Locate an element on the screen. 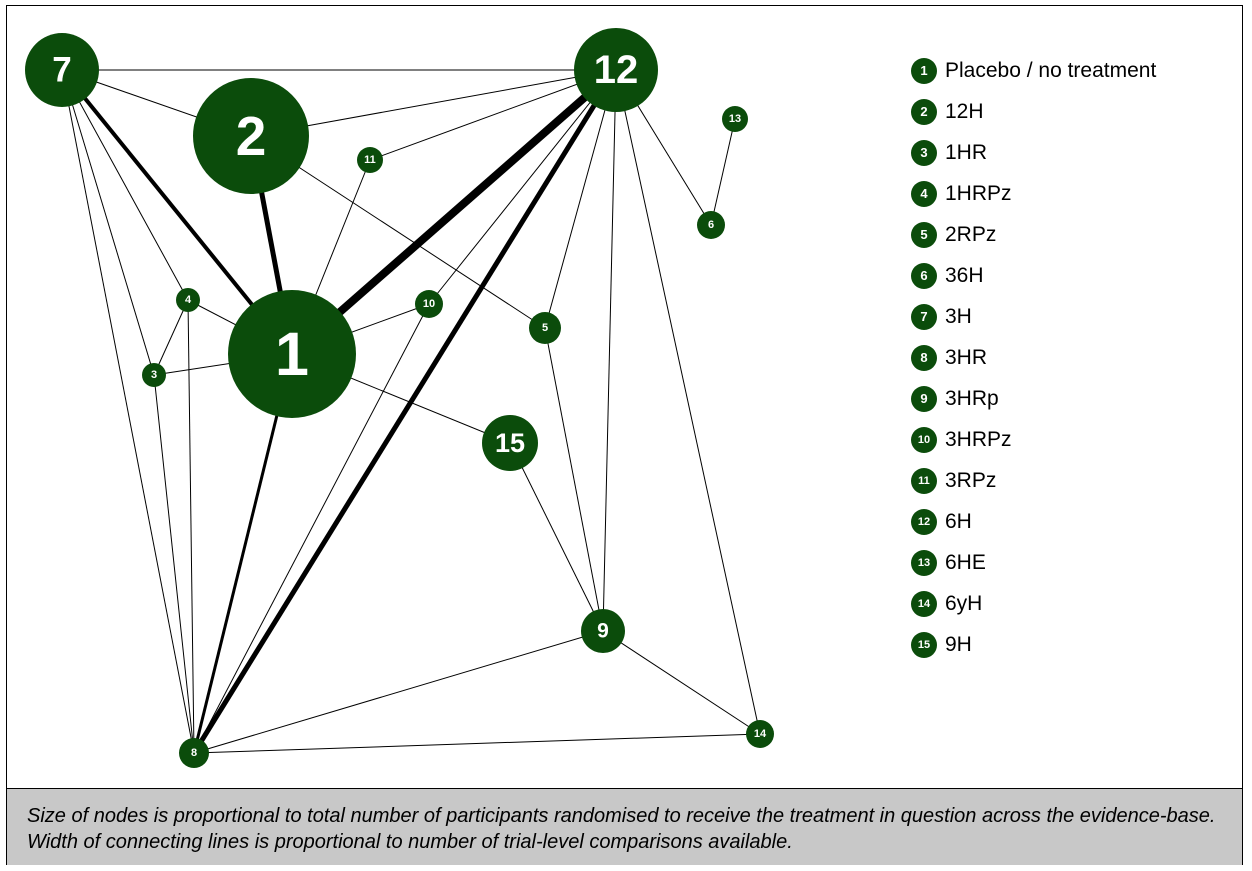 The image size is (1252, 871). legend-item: 7 3H is located at coordinates (1033, 316).